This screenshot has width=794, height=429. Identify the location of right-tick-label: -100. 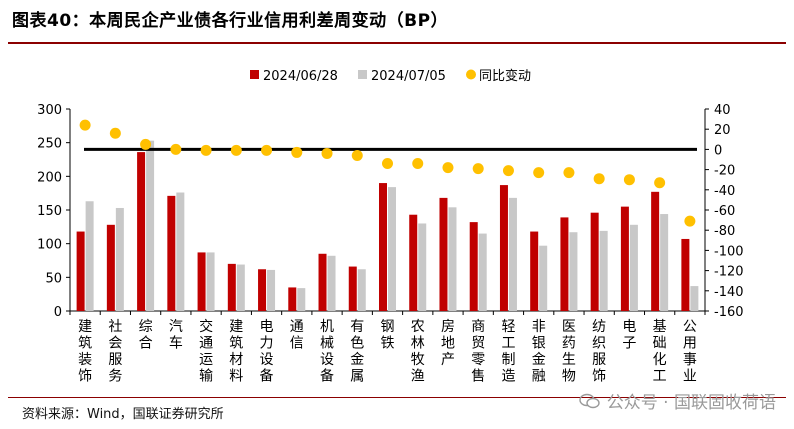
(729, 251).